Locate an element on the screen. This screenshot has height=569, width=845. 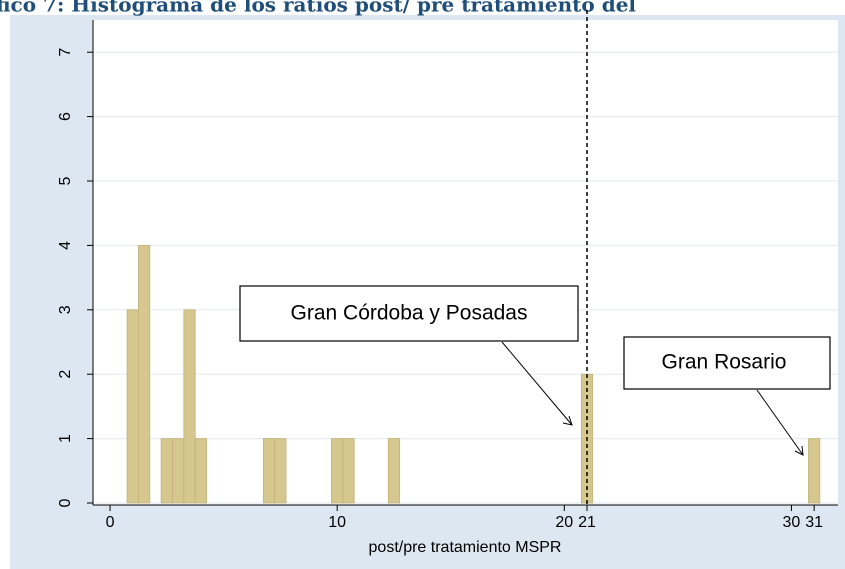
x-tick-label: 21 is located at coordinates (587, 522).